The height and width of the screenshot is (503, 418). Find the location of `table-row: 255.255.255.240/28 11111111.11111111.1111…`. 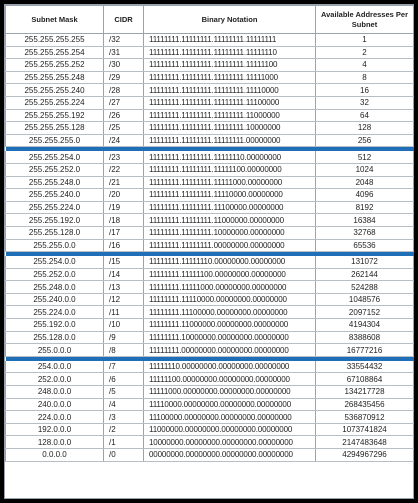

table-row: 255.255.255.240/28 11111111.11111111.1111… is located at coordinates (209, 90).